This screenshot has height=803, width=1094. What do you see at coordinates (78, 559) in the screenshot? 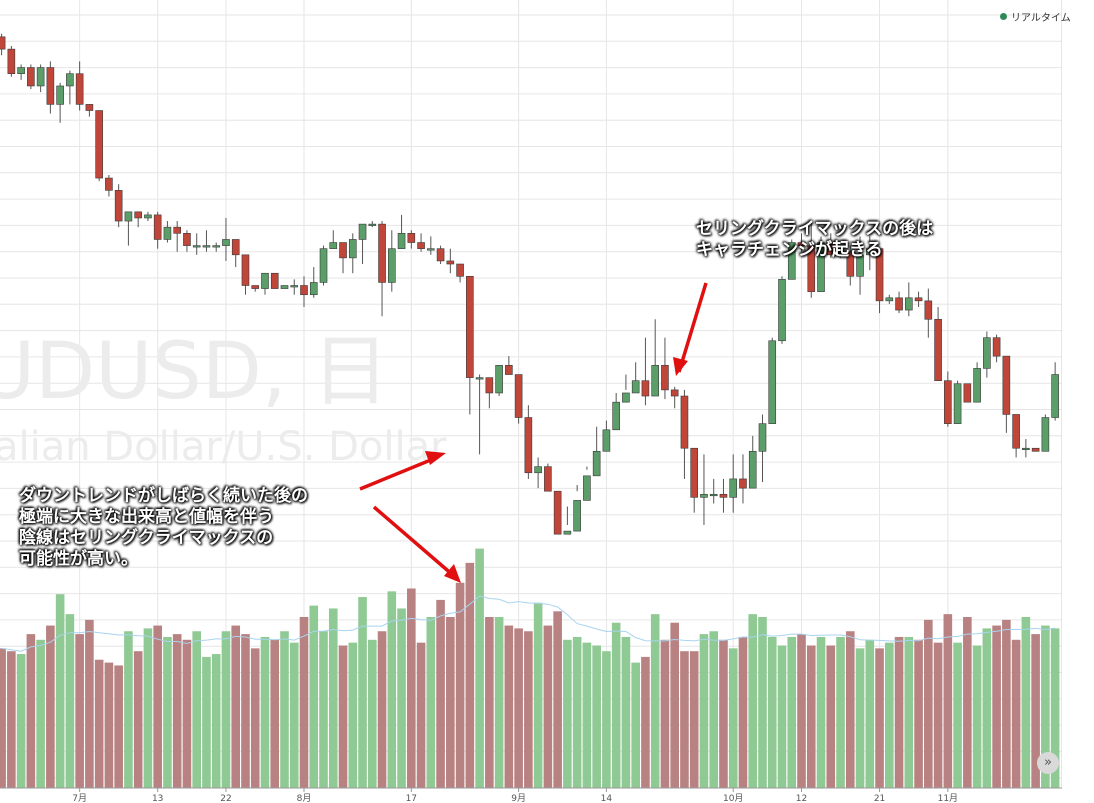
I see `annotation-line: 可能性が高い。` at bounding box center [78, 559].